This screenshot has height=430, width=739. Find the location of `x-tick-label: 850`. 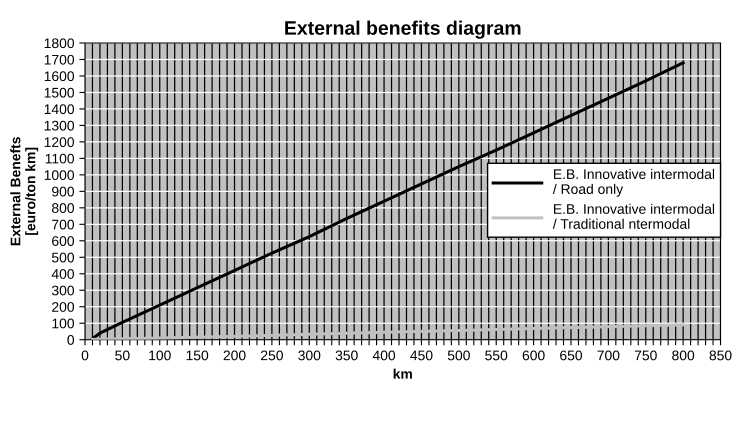

x-tick-label: 850 is located at coordinates (721, 355).